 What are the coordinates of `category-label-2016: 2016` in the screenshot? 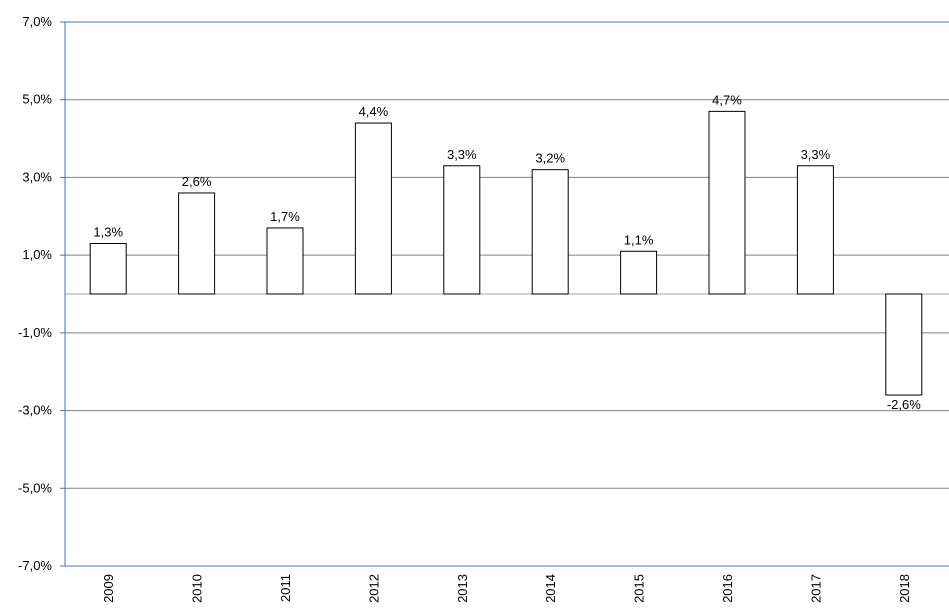 It's located at (727, 588).